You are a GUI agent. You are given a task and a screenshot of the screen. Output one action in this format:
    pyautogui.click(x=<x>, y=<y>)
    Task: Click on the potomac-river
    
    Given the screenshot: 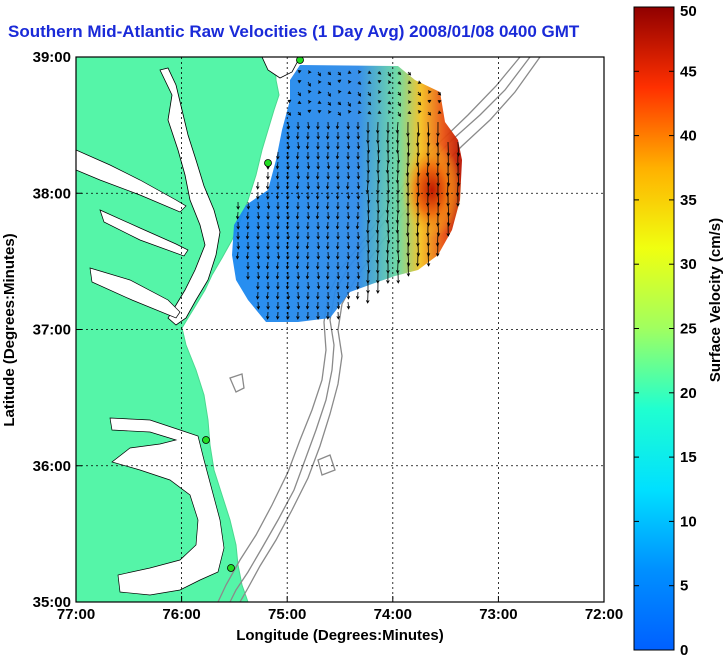 What is the action you would take?
    pyautogui.click(x=131, y=181)
    